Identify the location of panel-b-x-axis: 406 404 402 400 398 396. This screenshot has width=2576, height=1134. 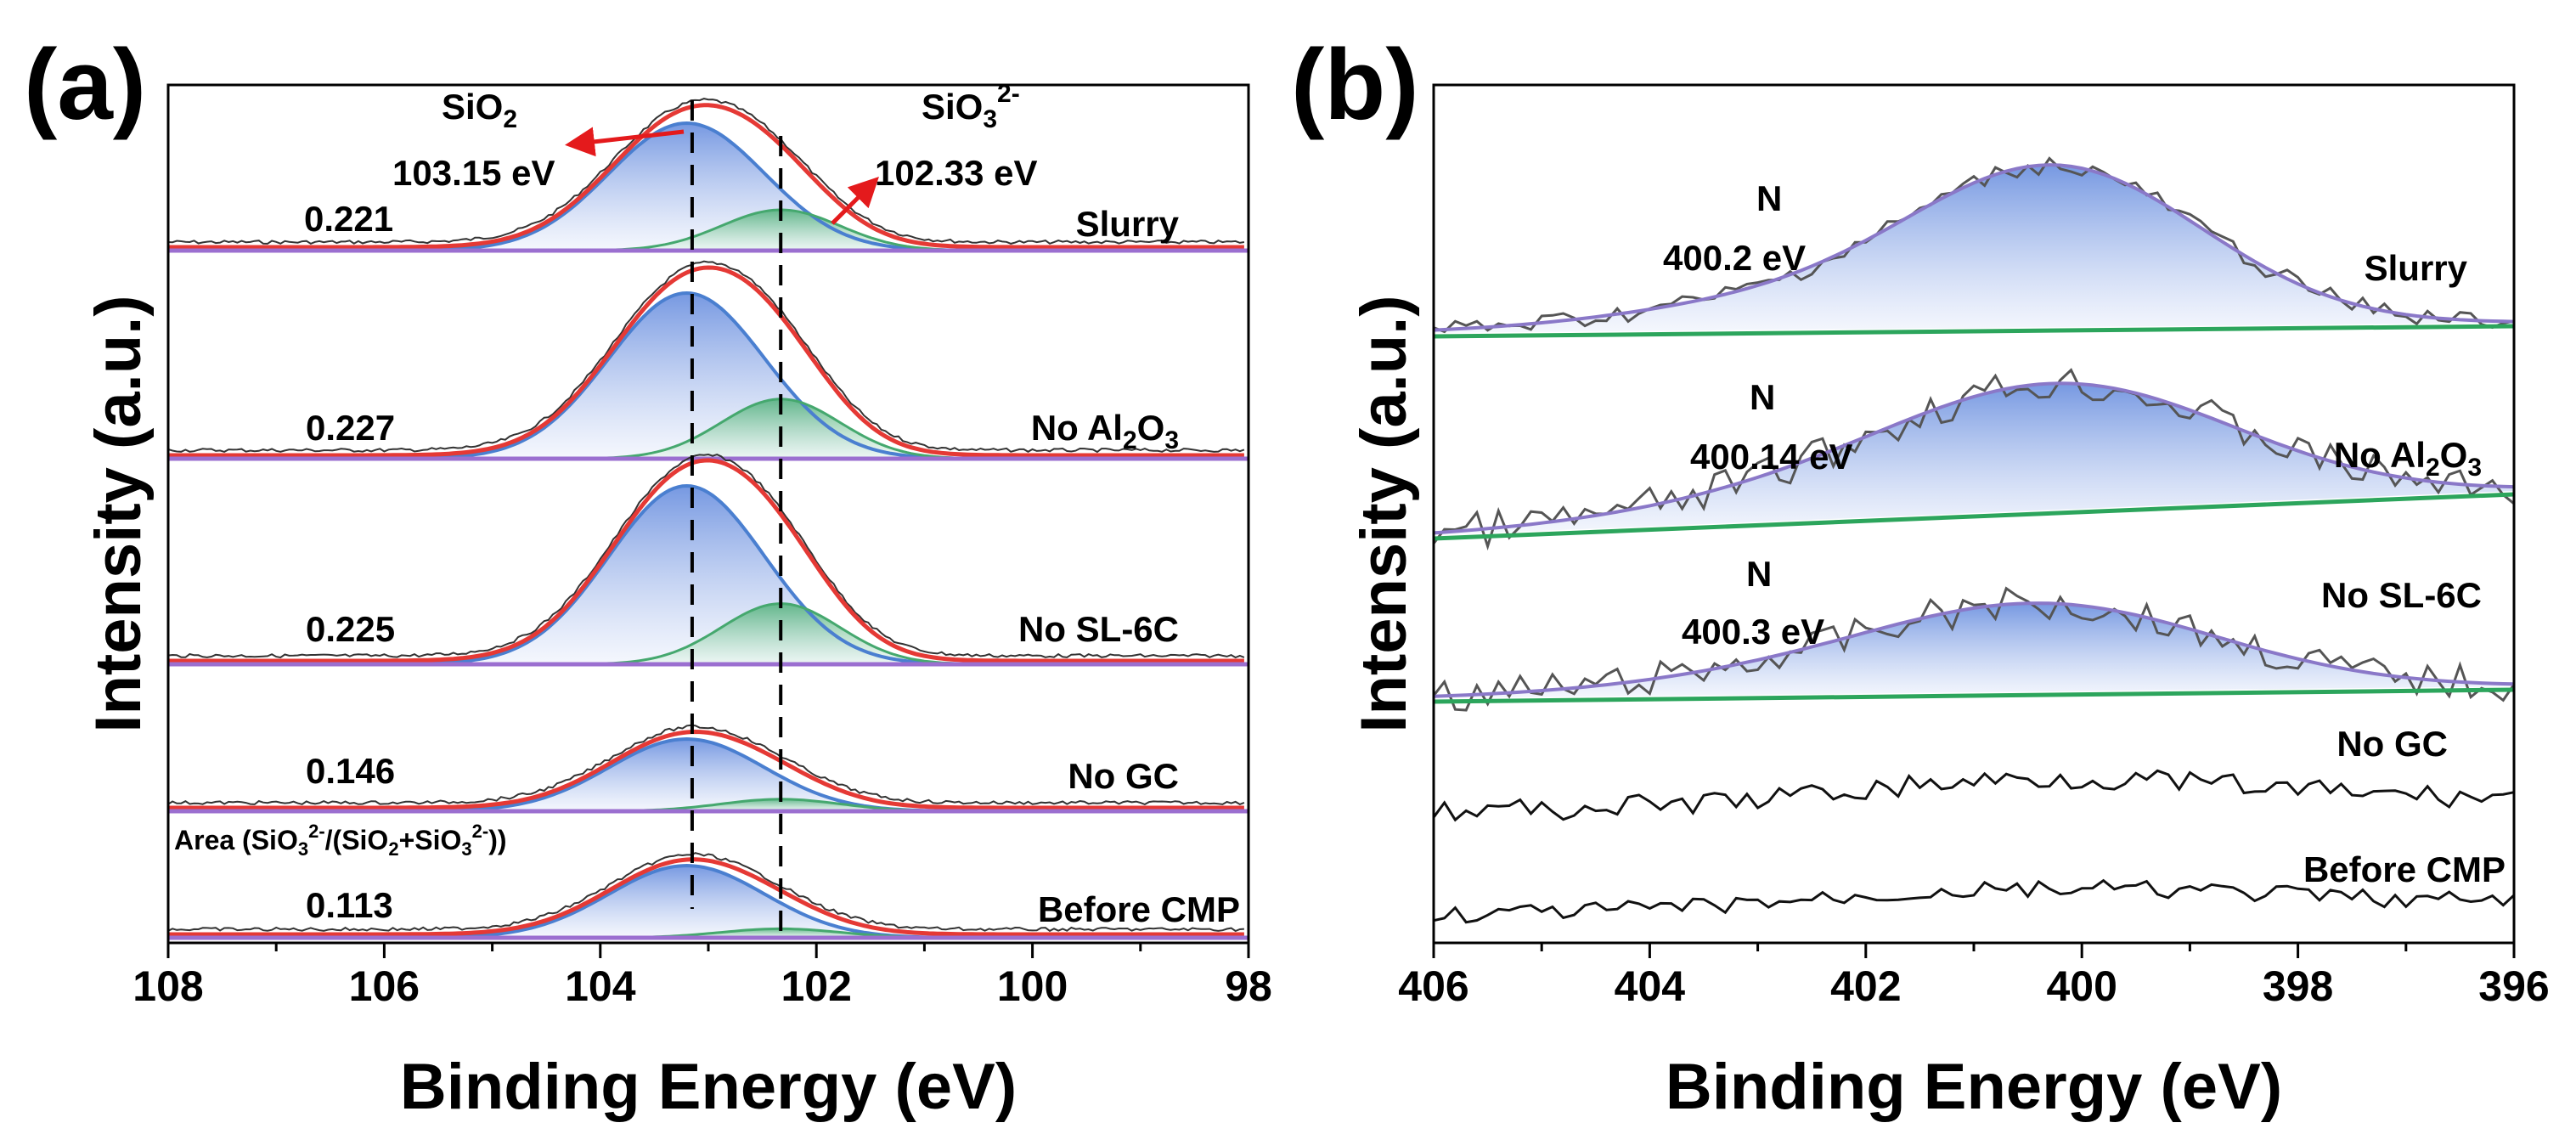
(1974, 976).